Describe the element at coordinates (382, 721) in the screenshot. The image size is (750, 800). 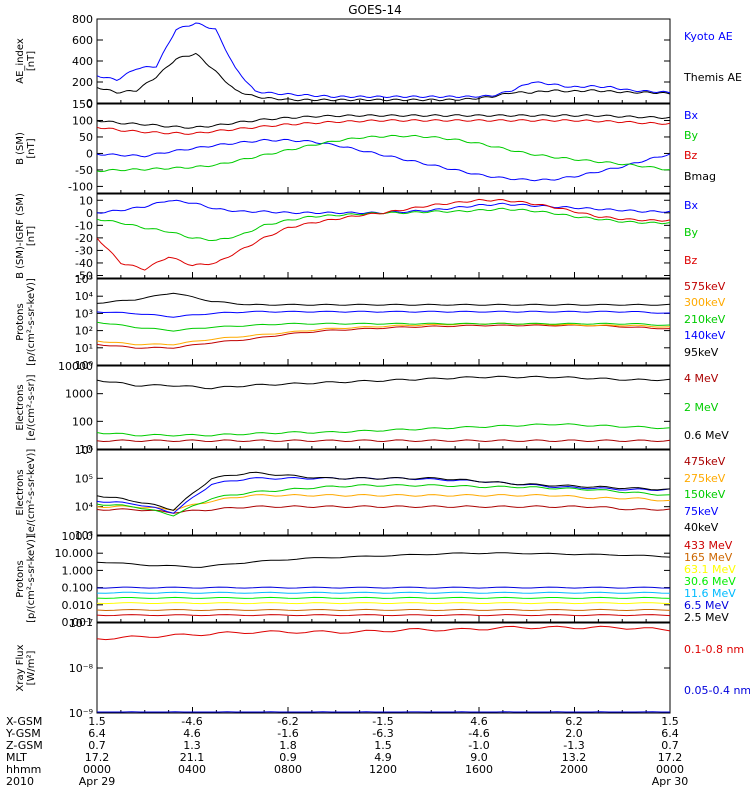
I see `ephemeris-cell: -1.5` at that location.